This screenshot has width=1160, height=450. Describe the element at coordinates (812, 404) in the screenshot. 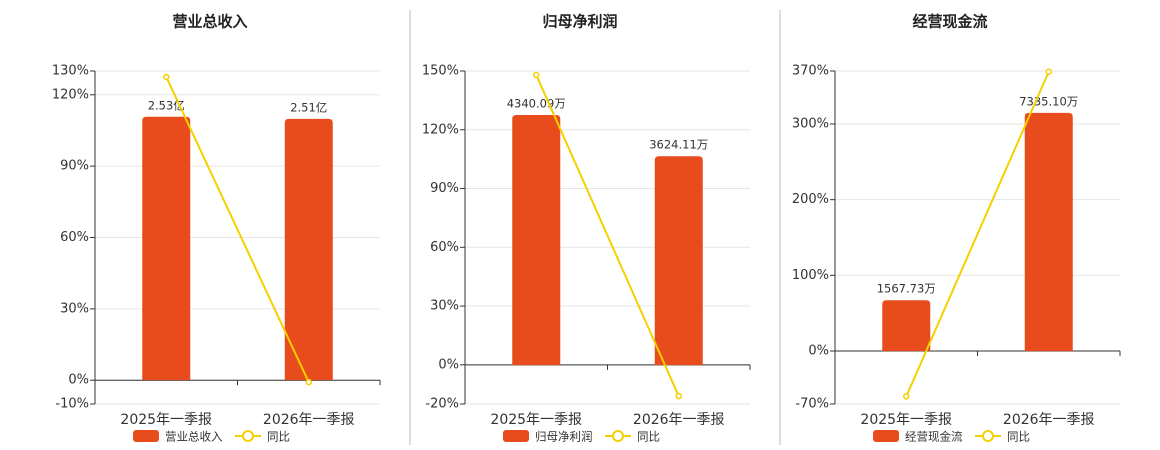

I see `y-tick-label: -70%` at that location.